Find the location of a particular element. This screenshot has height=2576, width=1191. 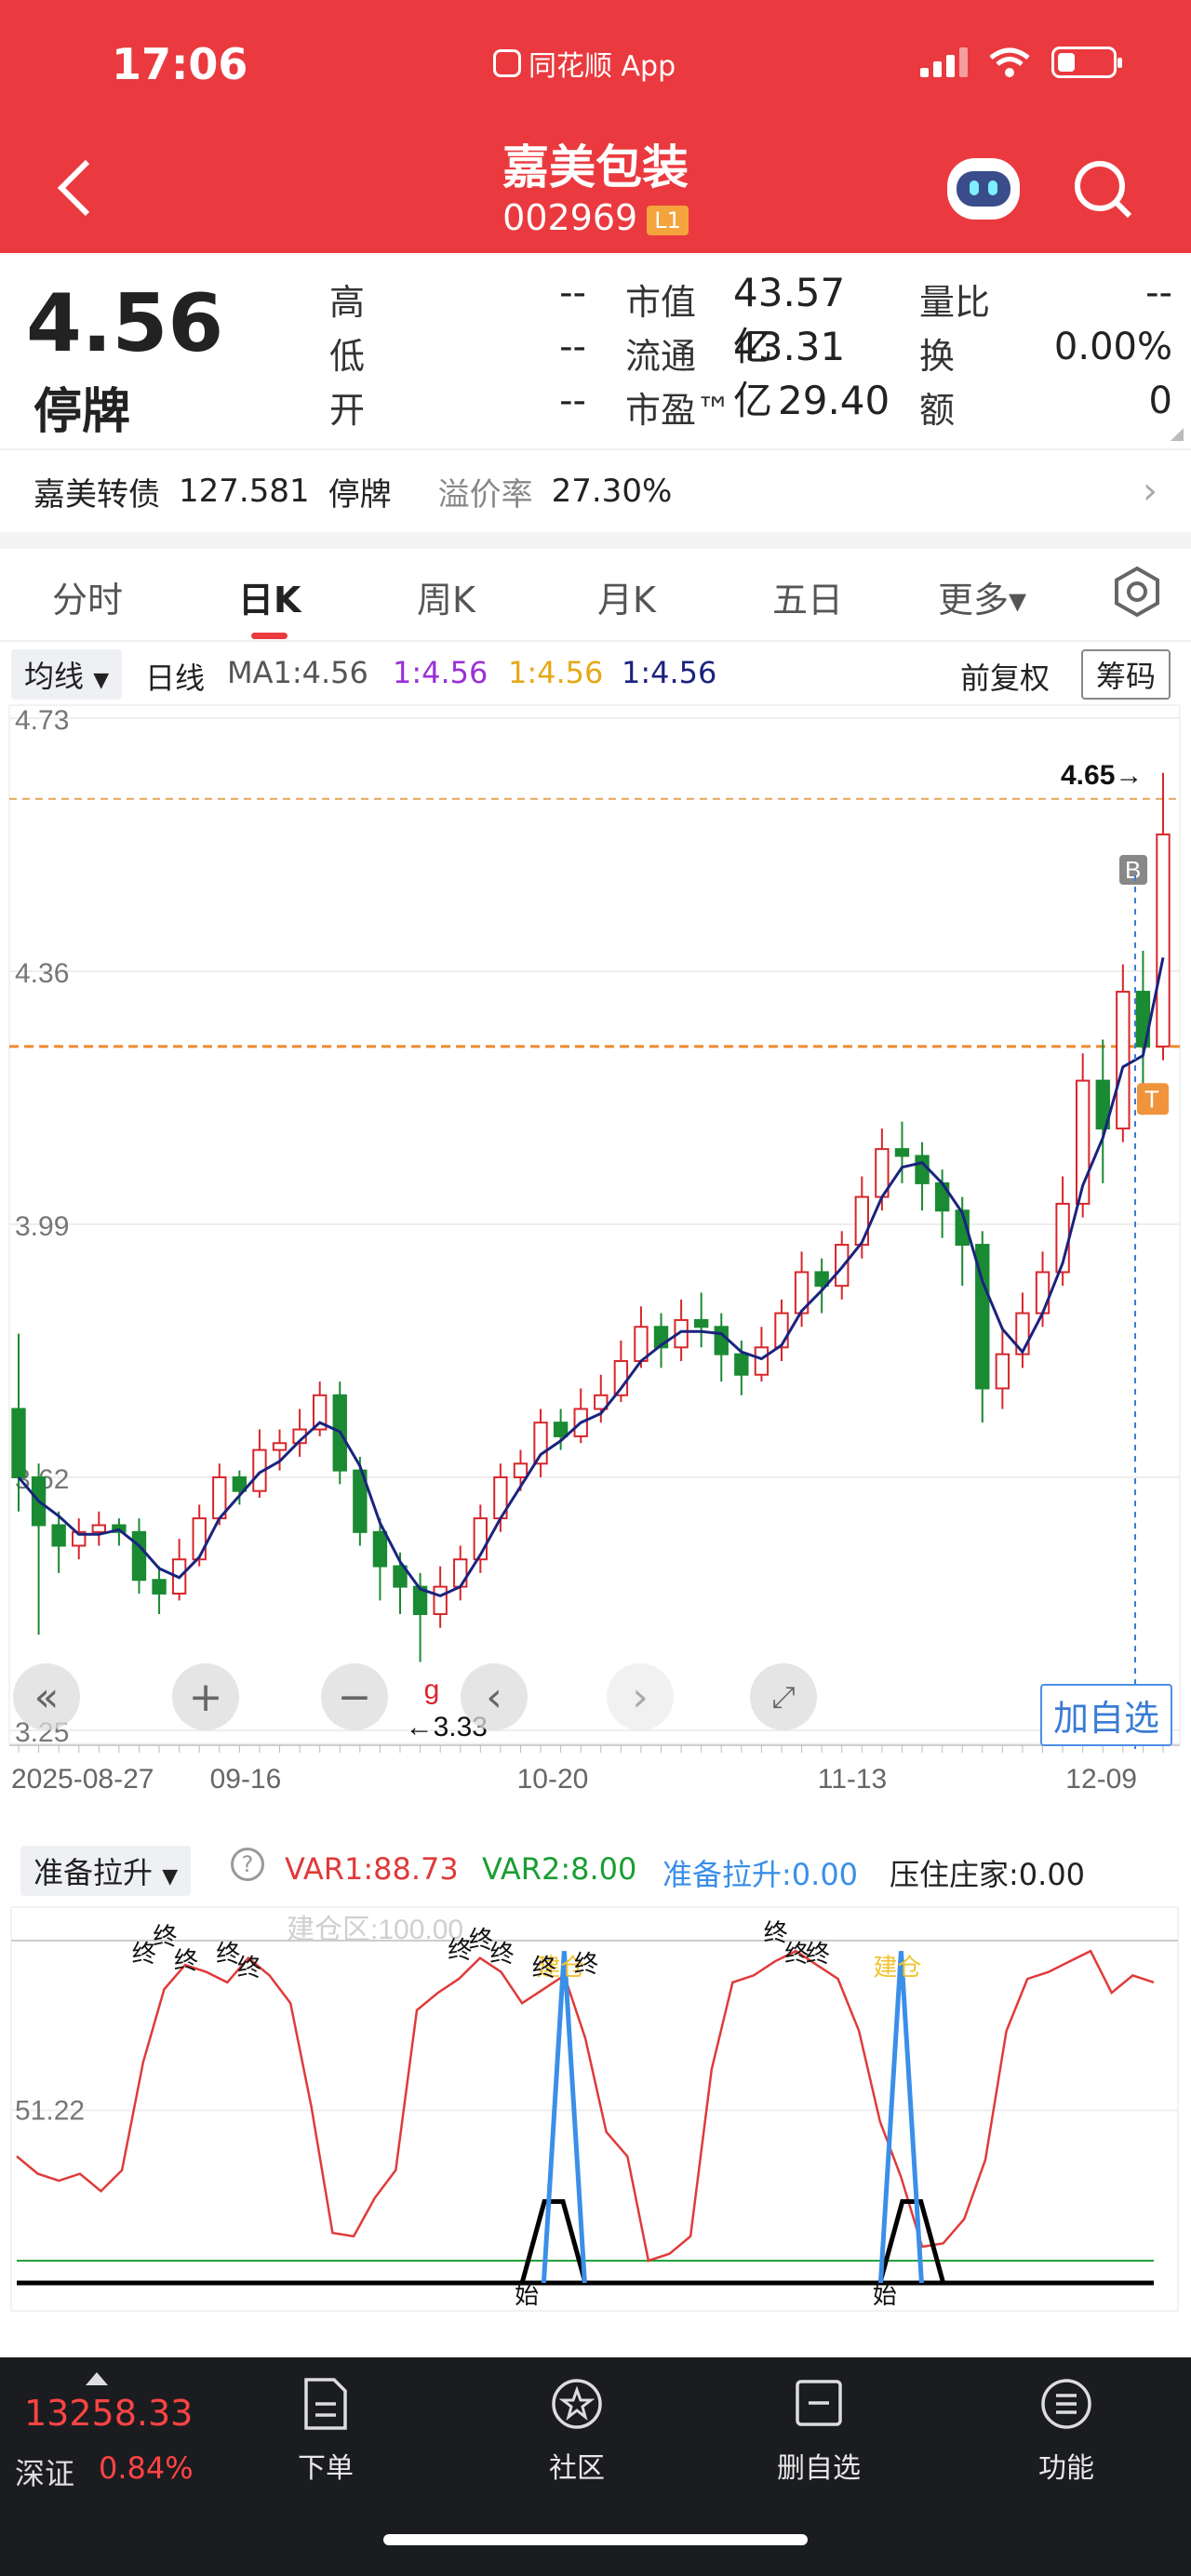

tab-monthly-k: 月K is located at coordinates (626, 600).